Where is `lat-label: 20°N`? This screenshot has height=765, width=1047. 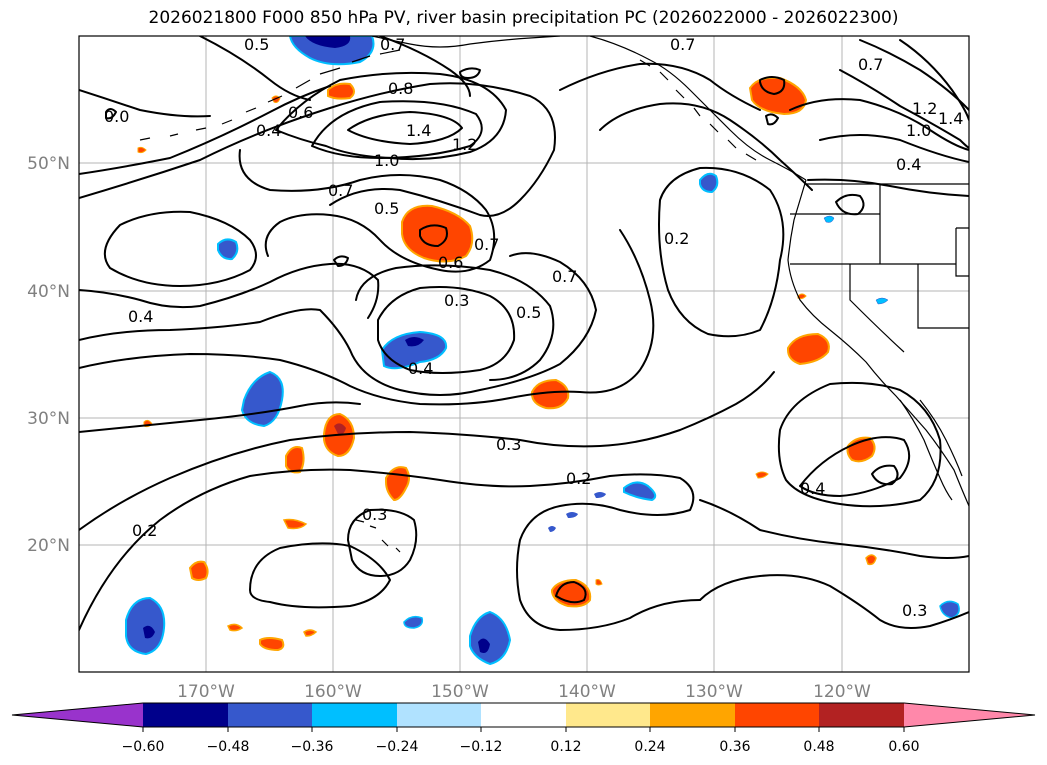 lat-label: 20°N is located at coordinates (48, 546).